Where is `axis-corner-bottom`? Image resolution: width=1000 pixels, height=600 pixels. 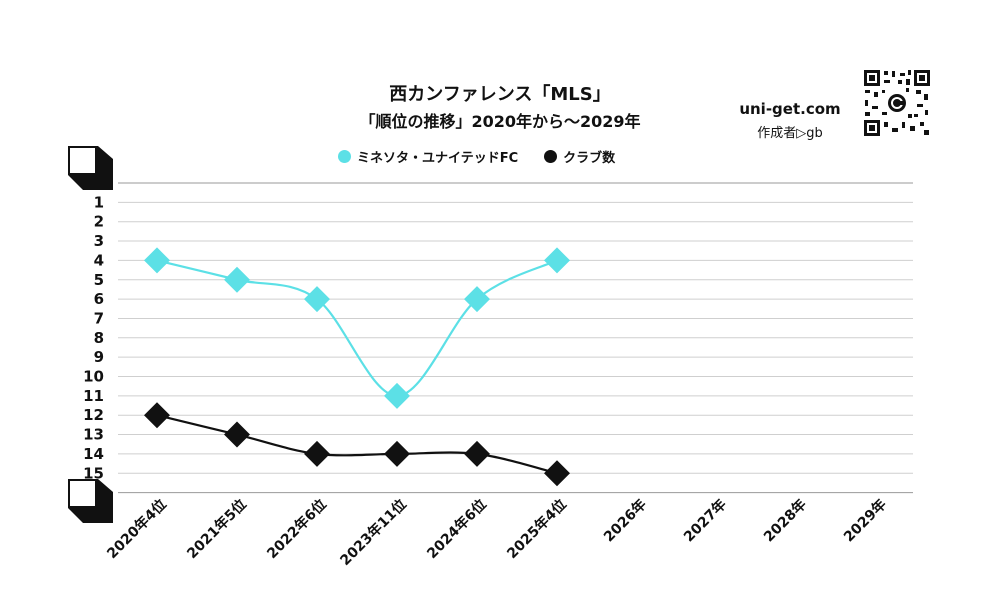
axis-corner-bottom is located at coordinates (90, 501).